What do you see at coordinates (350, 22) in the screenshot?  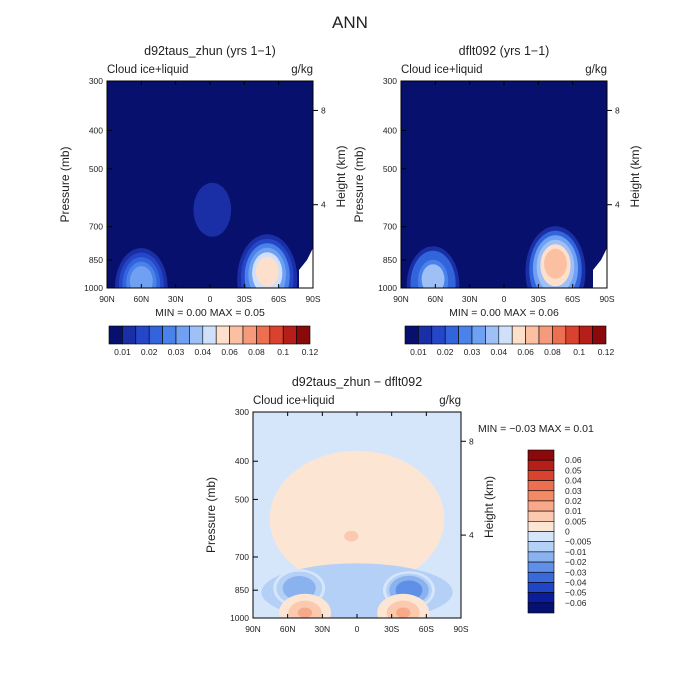 I see `figure-title: ANN` at bounding box center [350, 22].